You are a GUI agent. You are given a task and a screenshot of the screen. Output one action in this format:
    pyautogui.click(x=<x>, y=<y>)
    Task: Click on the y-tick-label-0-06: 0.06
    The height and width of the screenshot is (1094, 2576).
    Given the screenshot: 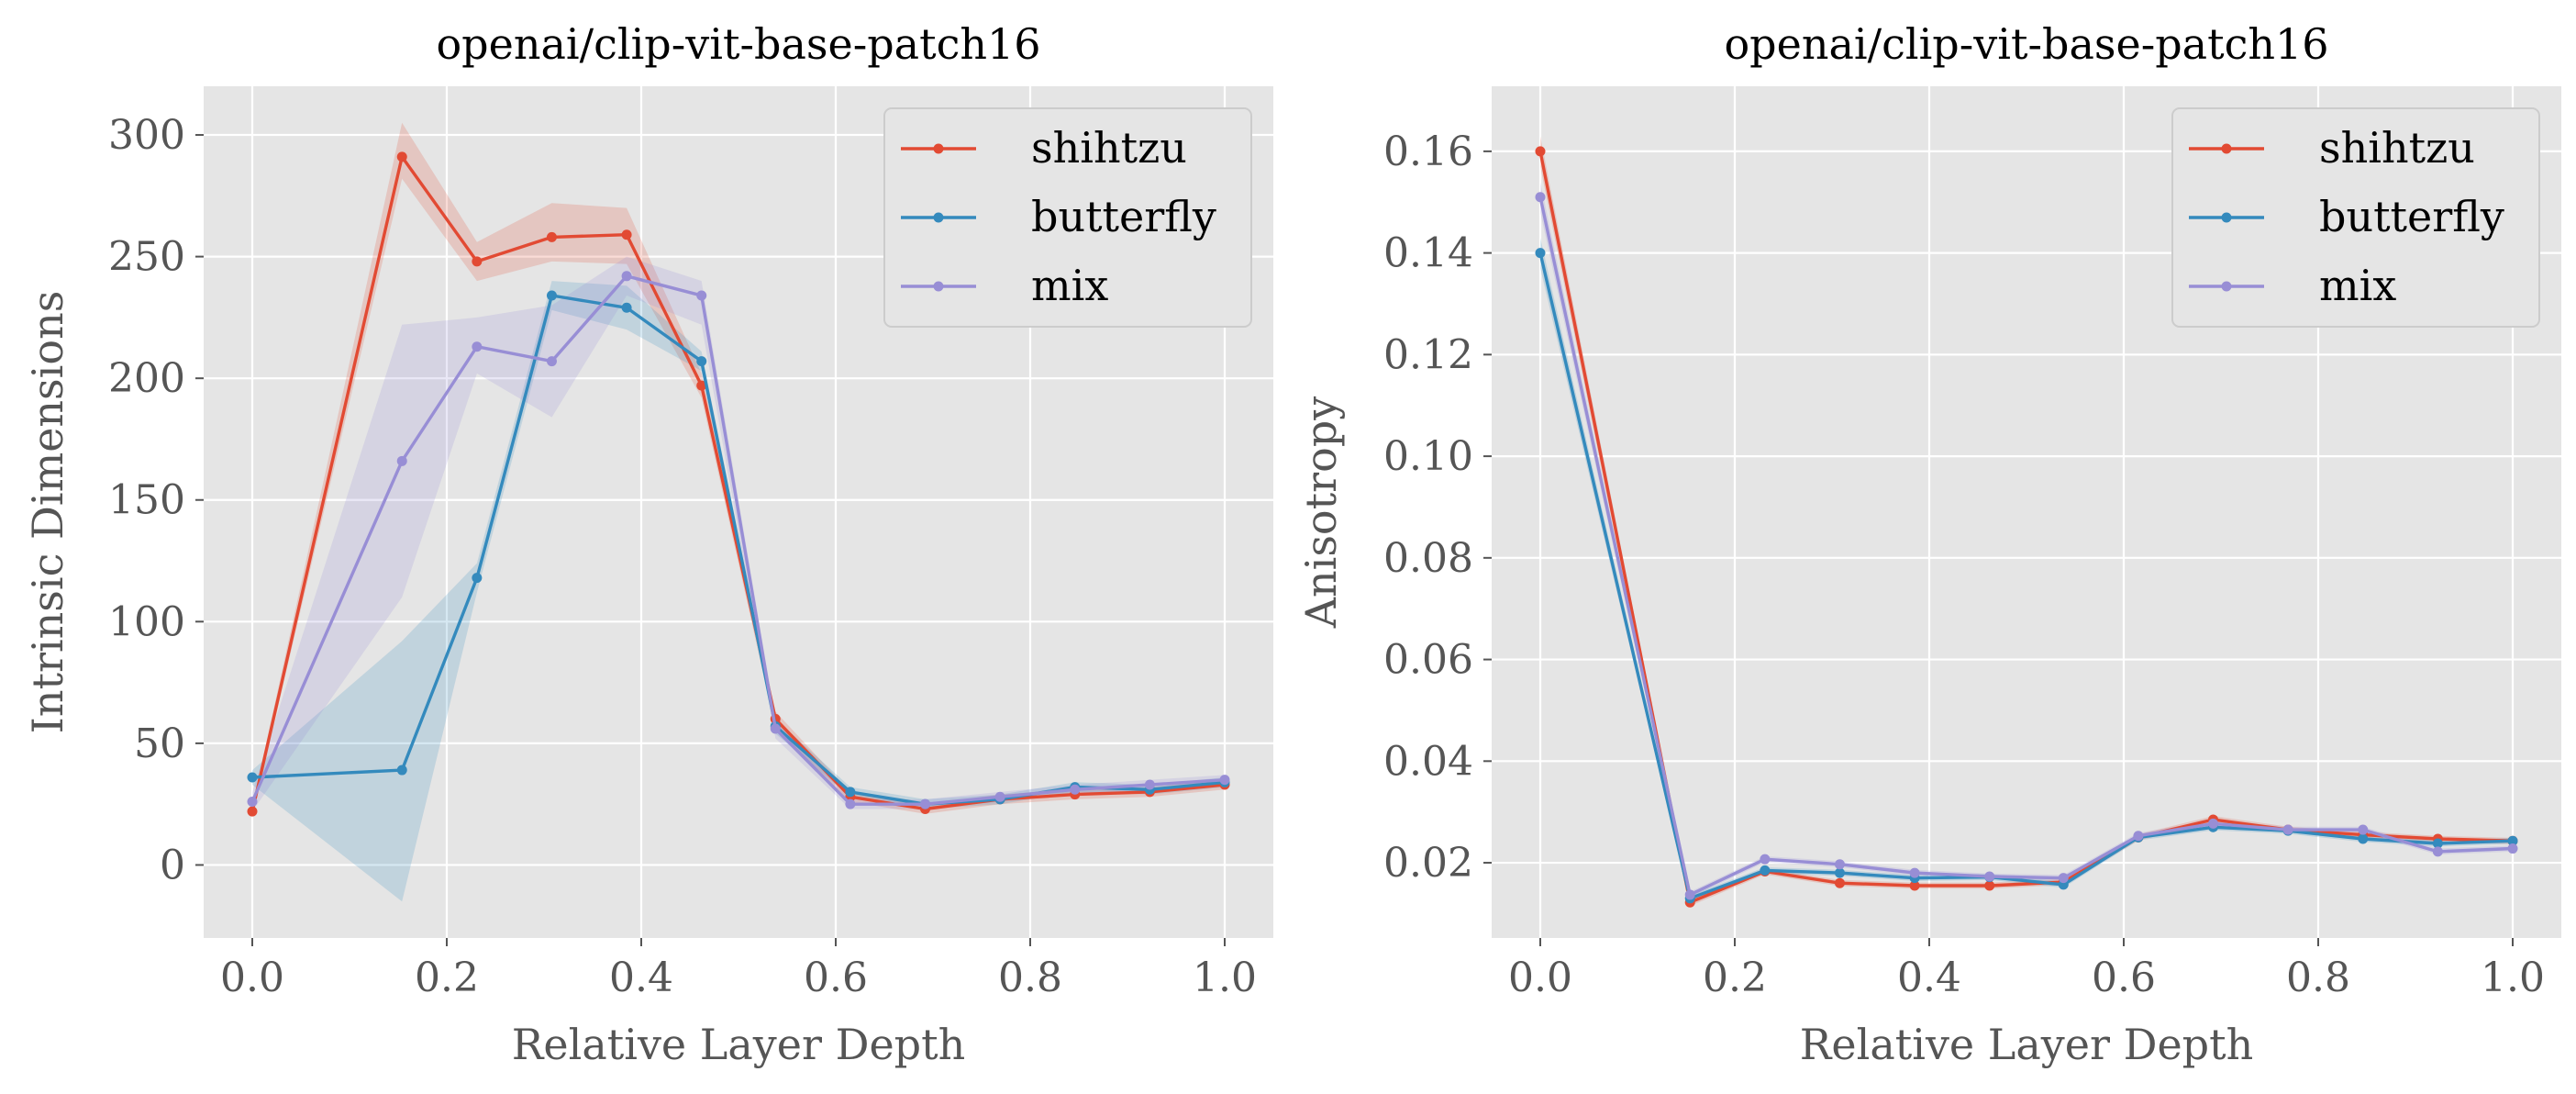 What is the action you would take?
    pyautogui.click(x=1428, y=660)
    